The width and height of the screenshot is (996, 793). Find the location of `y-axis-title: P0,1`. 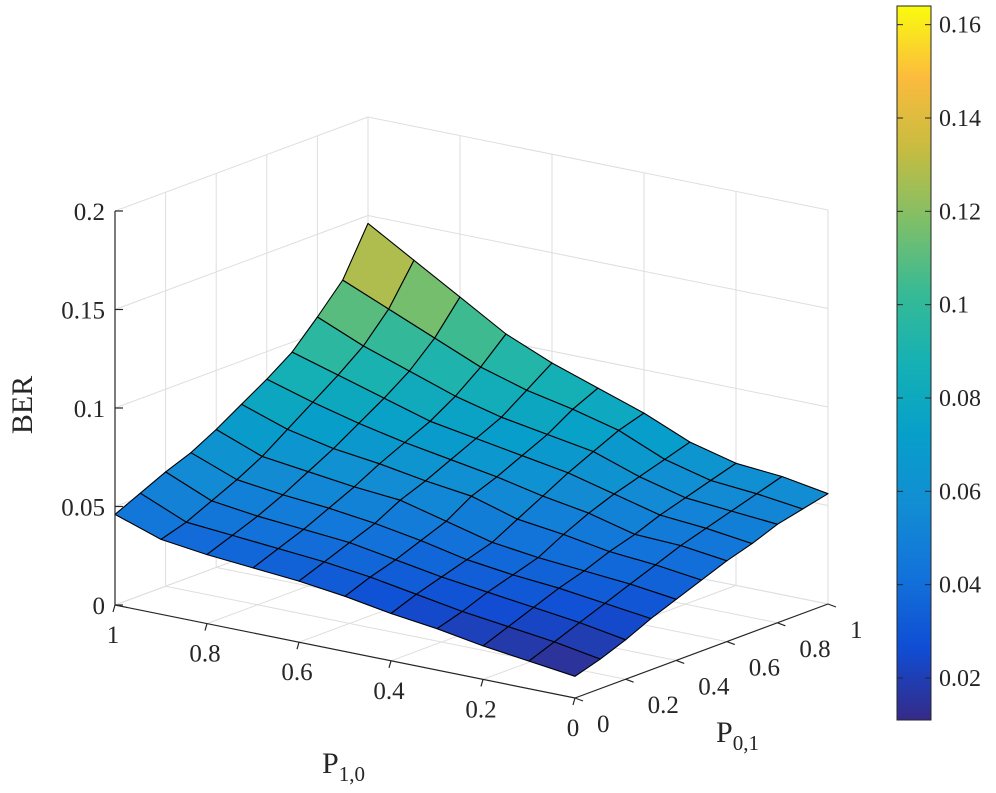

y-axis-title: P0,1 is located at coordinates (737, 735).